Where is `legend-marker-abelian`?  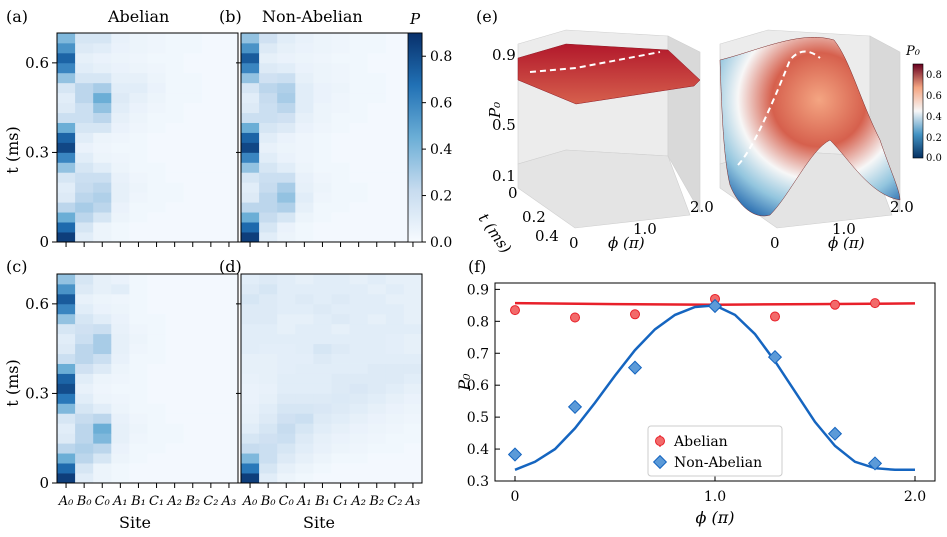 legend-marker-abelian is located at coordinates (660, 441).